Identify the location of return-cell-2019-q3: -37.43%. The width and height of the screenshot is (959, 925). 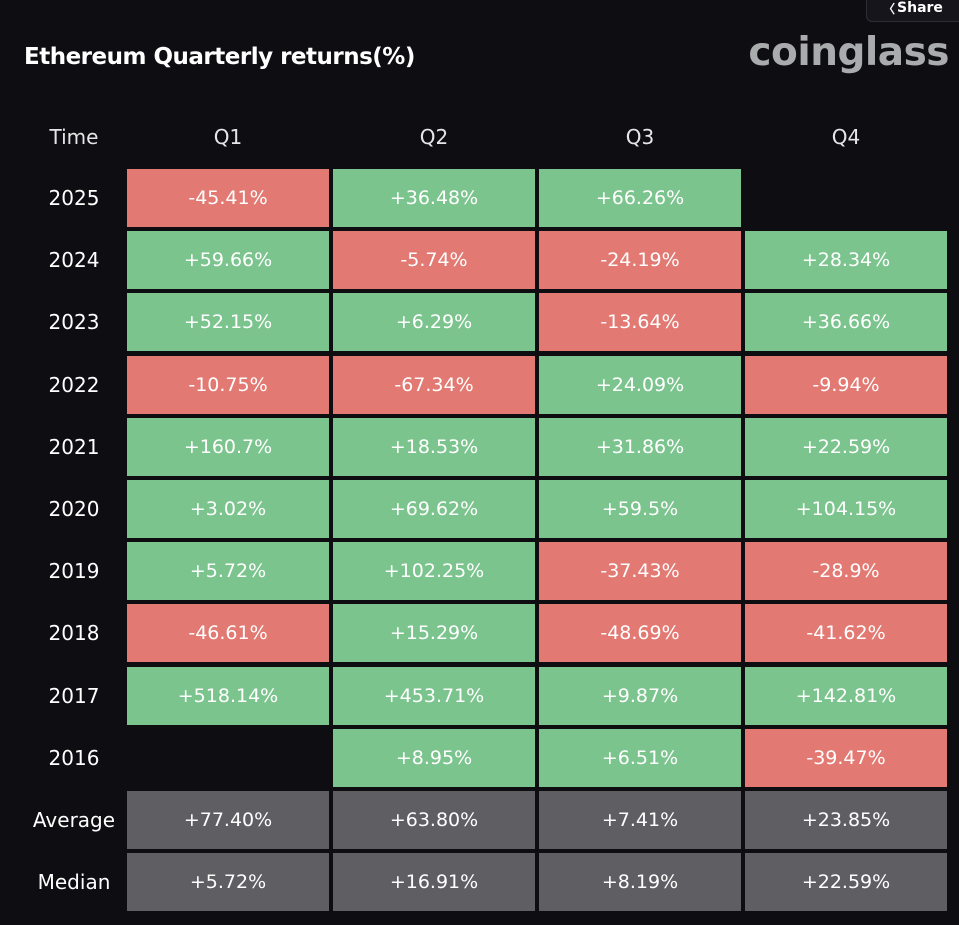
(640, 571).